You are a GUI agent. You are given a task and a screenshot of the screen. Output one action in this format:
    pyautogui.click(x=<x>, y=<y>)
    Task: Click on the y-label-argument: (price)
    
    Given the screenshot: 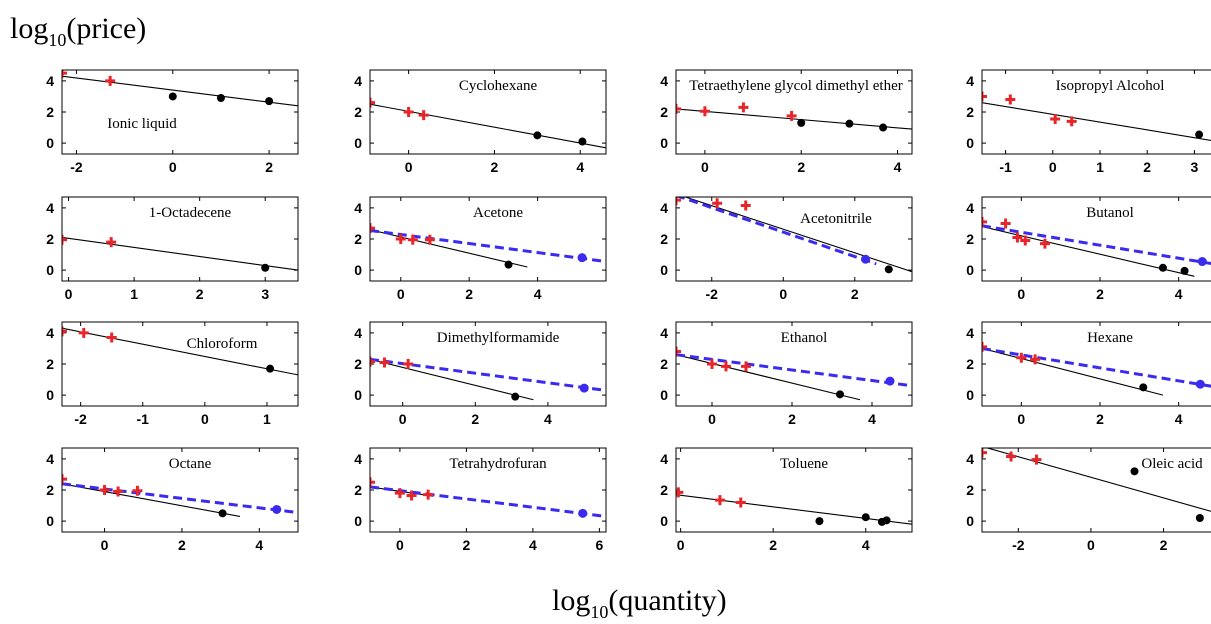 What is the action you would take?
    pyautogui.click(x=106, y=28)
    